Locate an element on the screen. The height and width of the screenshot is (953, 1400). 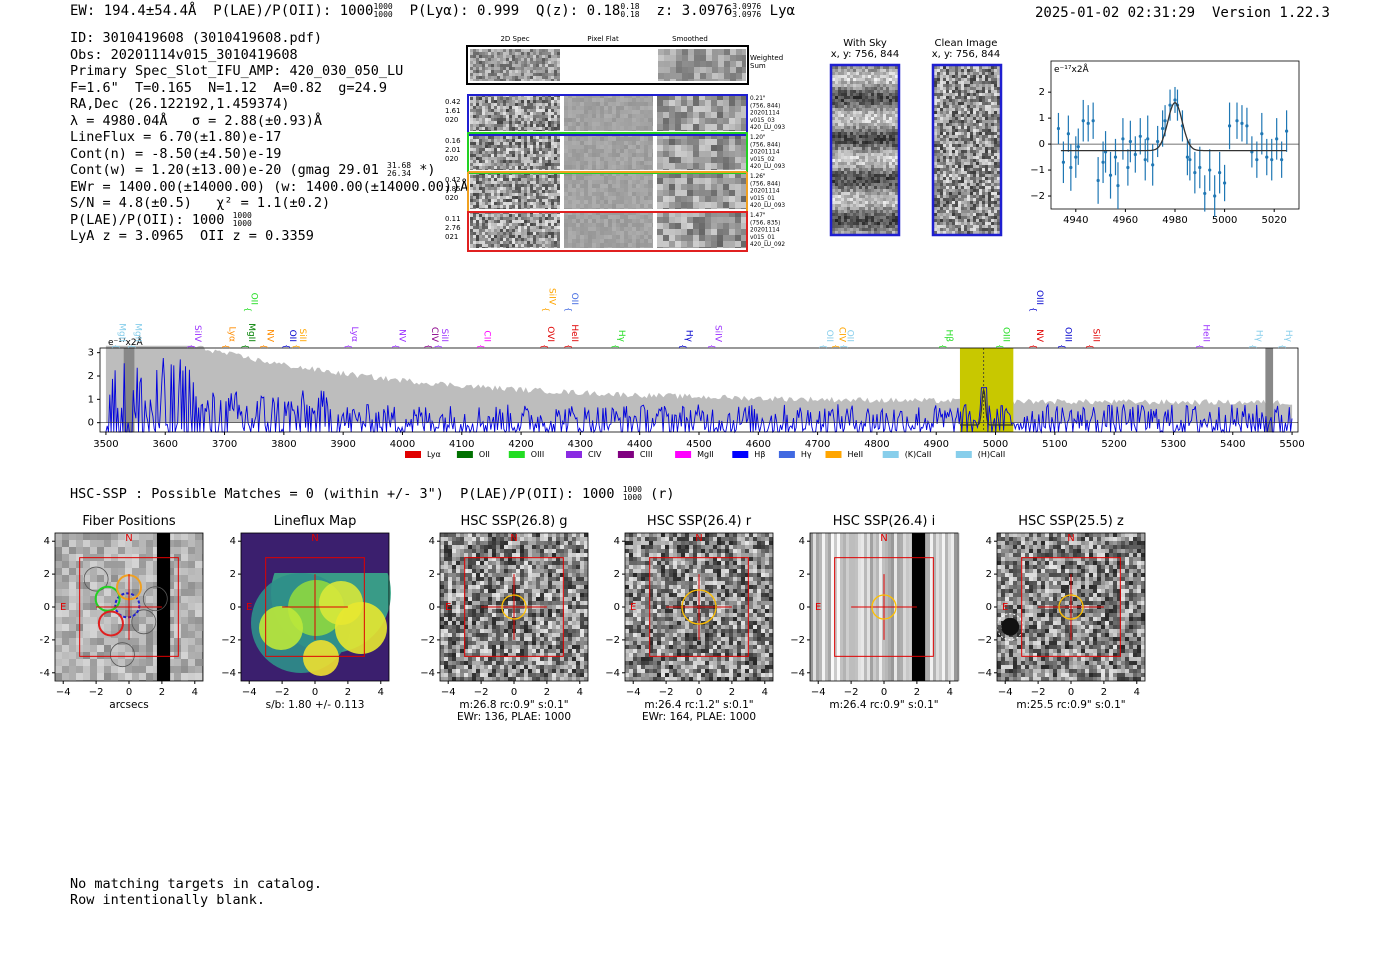
legend-label: CIII is located at coordinates (646, 454).